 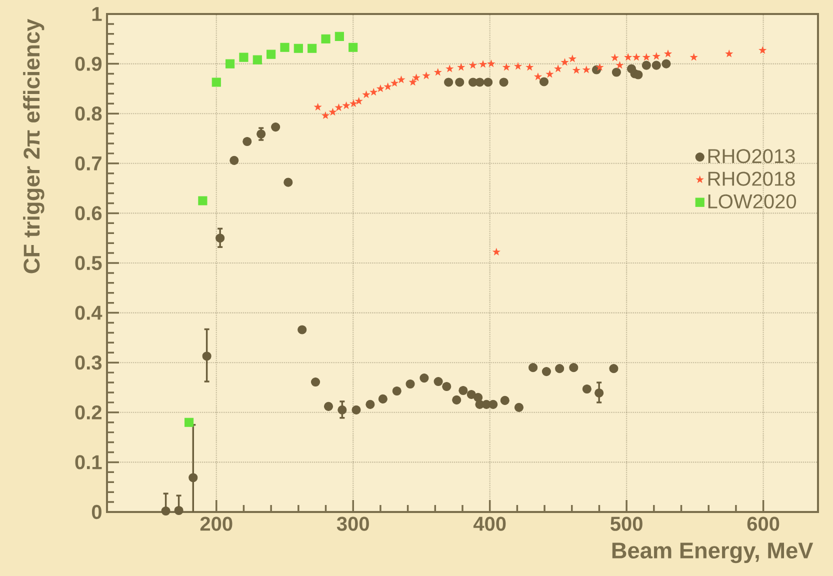 I want to click on x-axis-title: Beam Energy, MeV, so click(x=713, y=553).